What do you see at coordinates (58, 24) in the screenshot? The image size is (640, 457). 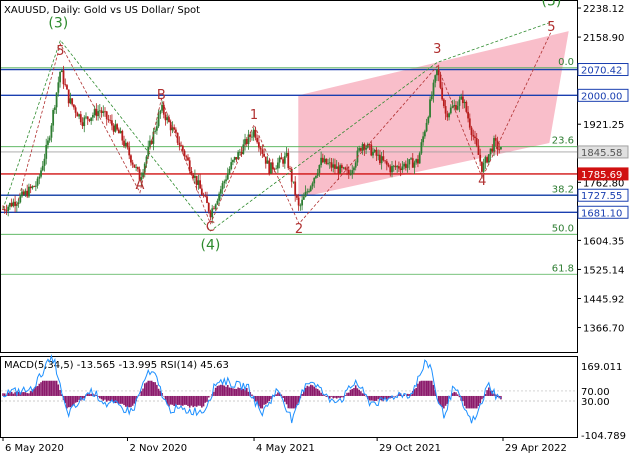 I see `wave-label-0: (3)` at bounding box center [58, 24].